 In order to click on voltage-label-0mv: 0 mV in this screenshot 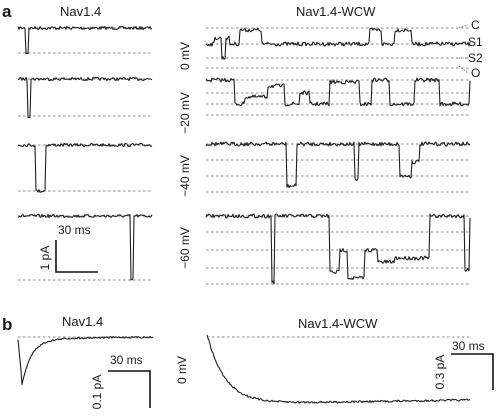, I will do `click(185, 56)`.